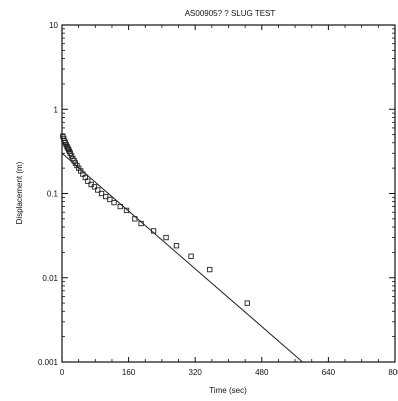  I want to click on y-axis-title: Displacement (m), so click(19, 192).